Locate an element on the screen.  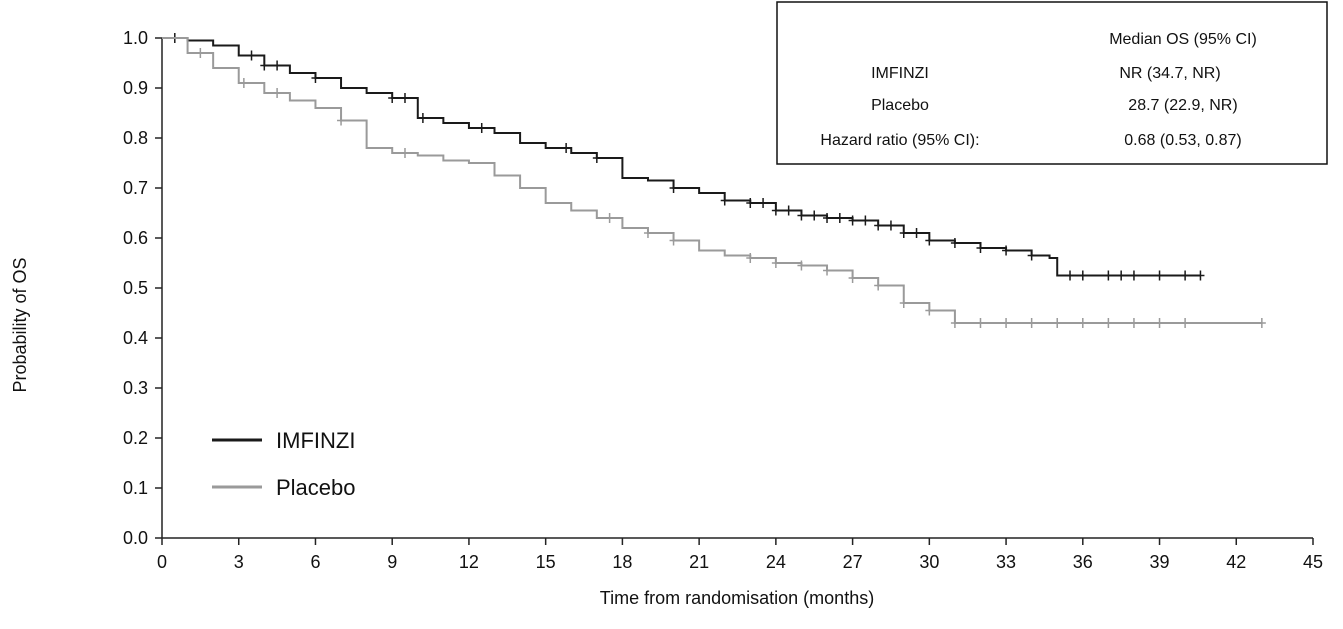
table-label-imfinzi: IMFINZI is located at coordinates (900, 73).